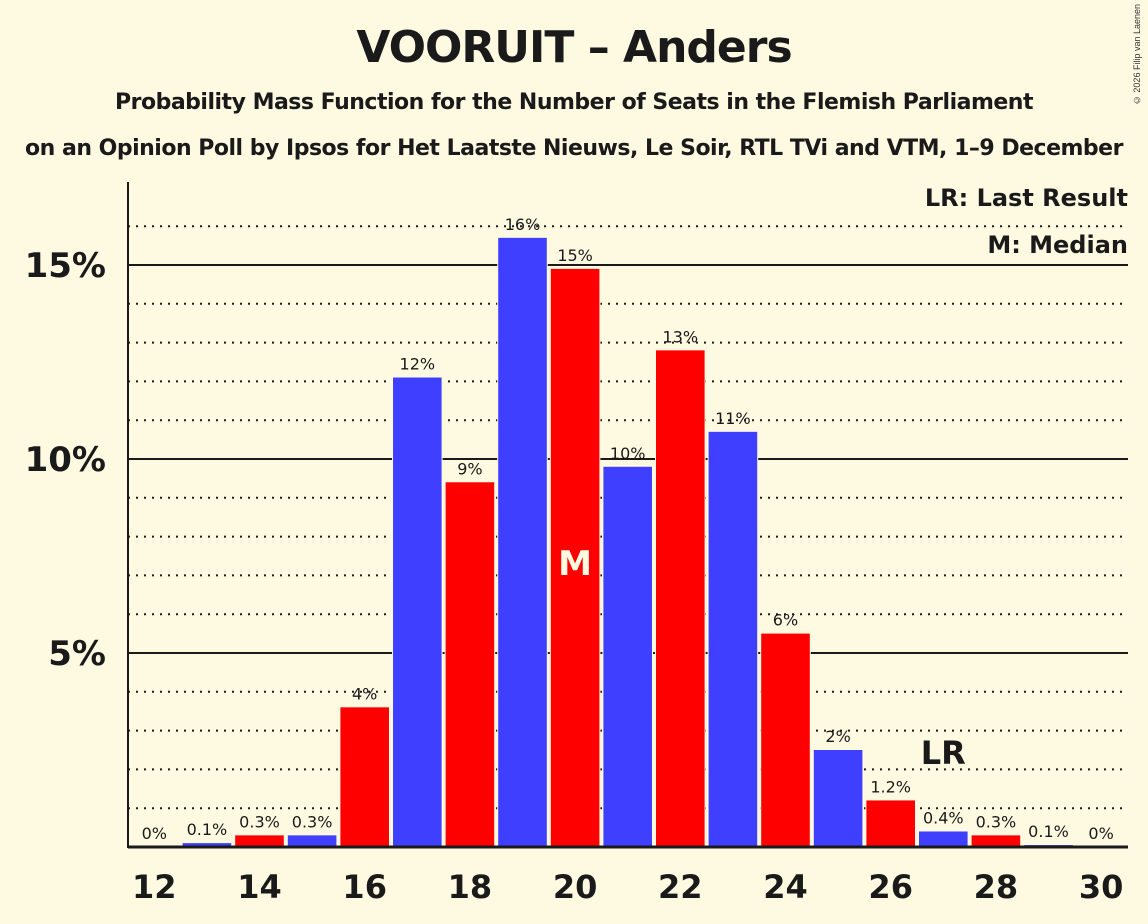 The image size is (1148, 924). Describe the element at coordinates (574, 47) in the screenshot. I see `chart-title: VOORUIT – Anders` at that location.